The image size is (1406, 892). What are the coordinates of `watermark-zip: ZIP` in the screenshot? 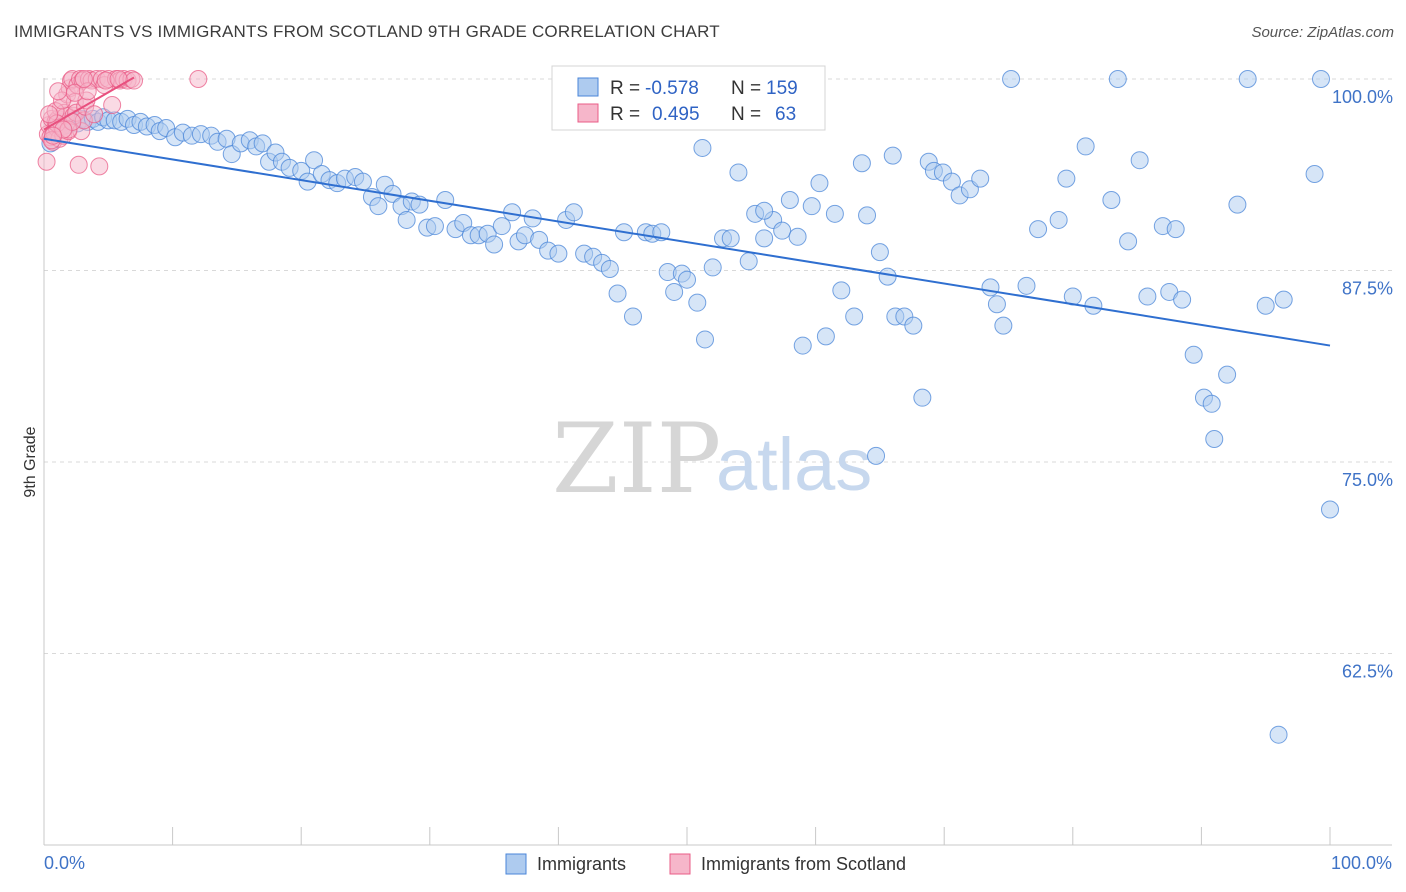 It's located at (636, 459).